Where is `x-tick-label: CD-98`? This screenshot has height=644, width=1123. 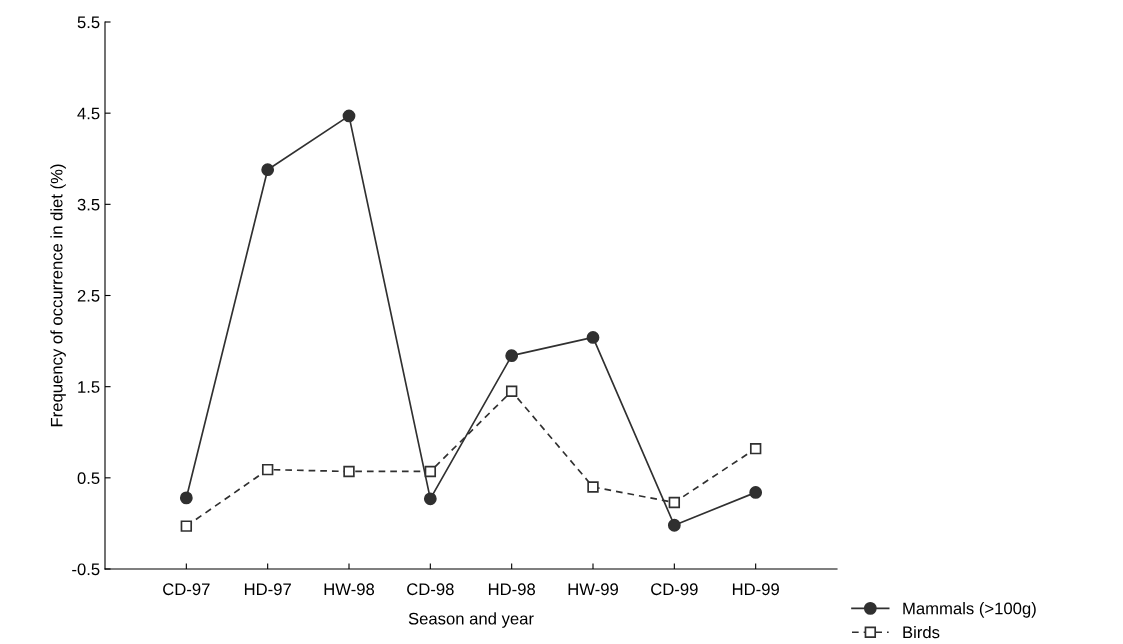 x-tick-label: CD-98 is located at coordinates (430, 589).